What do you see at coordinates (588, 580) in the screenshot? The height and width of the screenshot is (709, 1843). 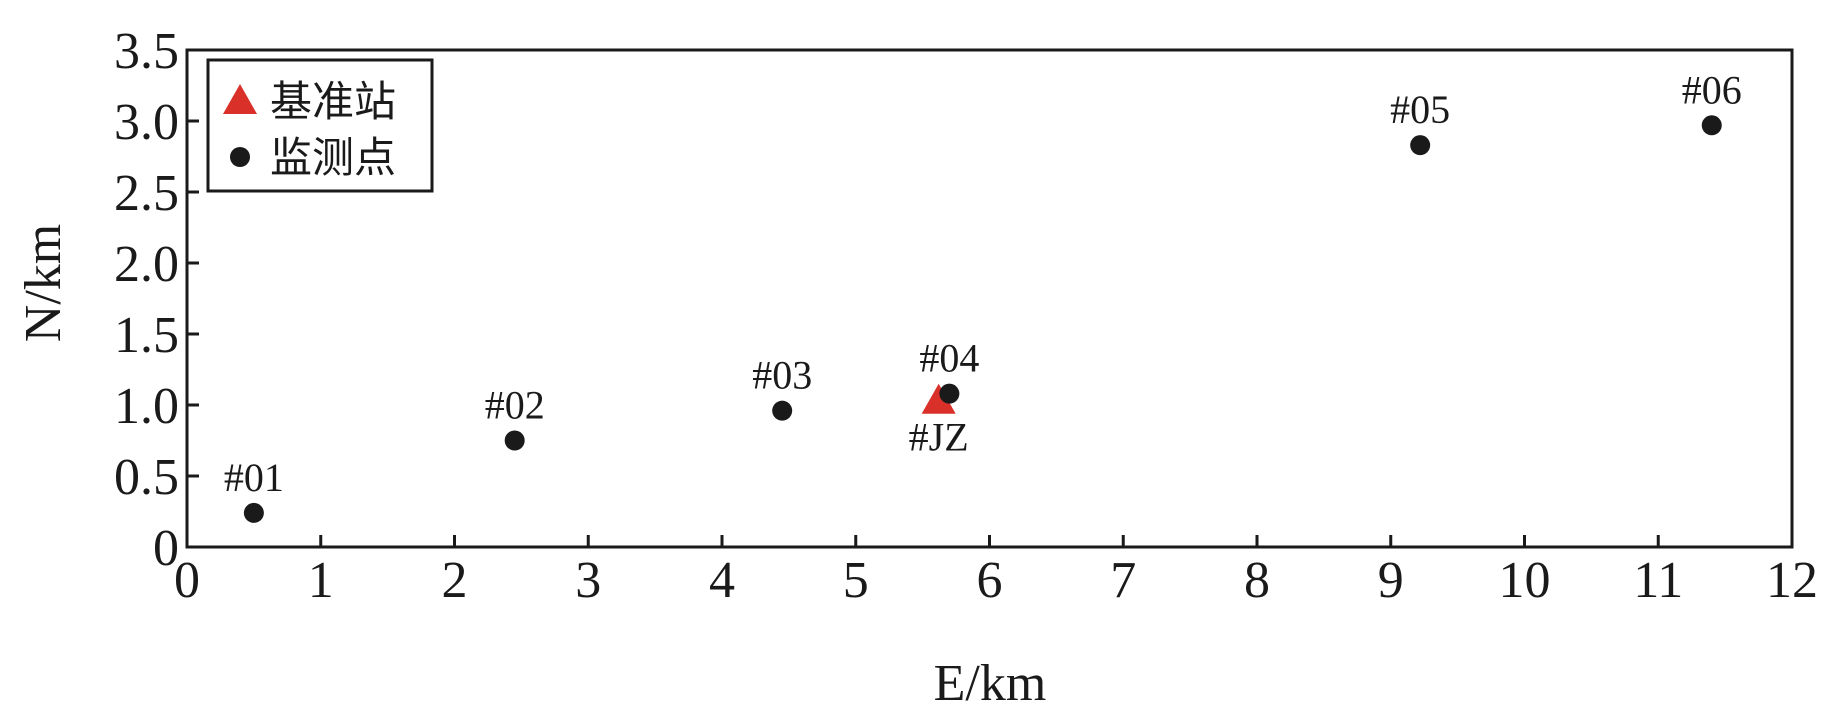 I see `x-tick-label: 3` at bounding box center [588, 580].